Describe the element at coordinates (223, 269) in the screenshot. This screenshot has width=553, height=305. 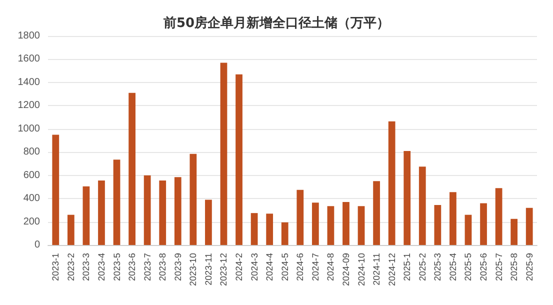
I see `x-tick-label: 2023-12` at that location.